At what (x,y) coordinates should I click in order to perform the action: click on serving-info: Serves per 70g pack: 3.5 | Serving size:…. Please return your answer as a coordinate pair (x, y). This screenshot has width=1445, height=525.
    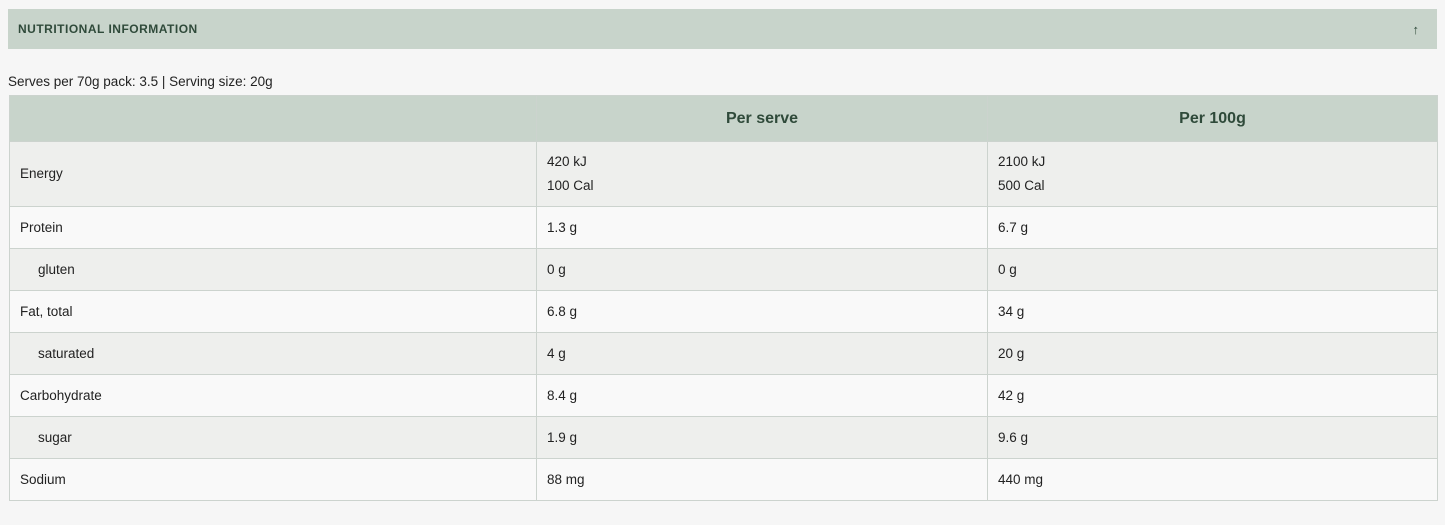
    Looking at the image, I should click on (140, 81).